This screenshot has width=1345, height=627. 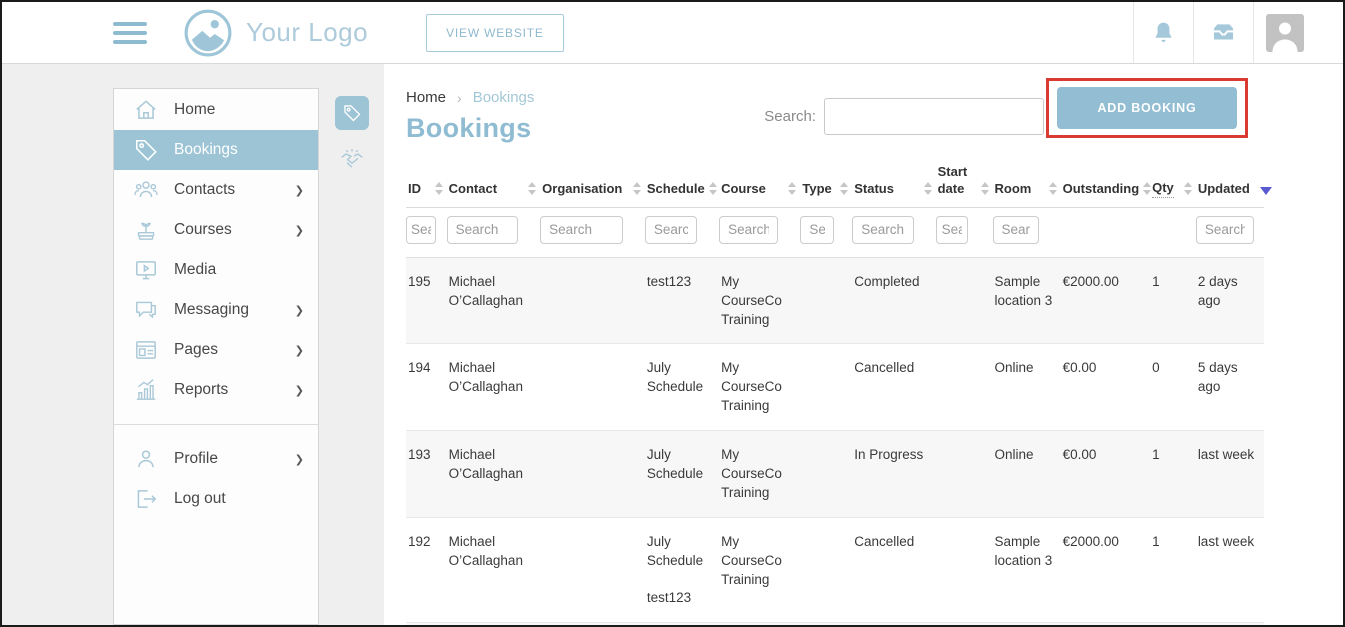 I want to click on user-menu, so click(x=1298, y=32).